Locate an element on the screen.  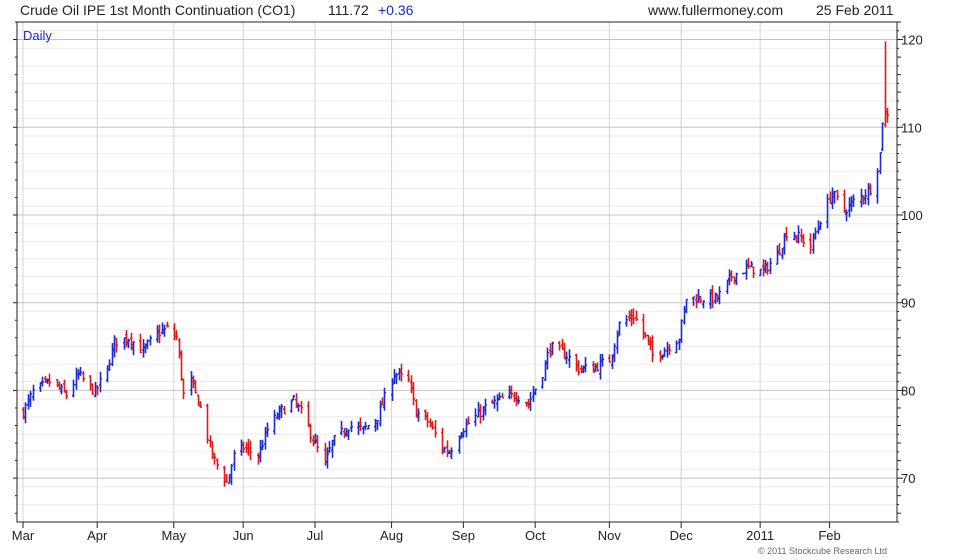
x-tick-label: May is located at coordinates (173, 535).